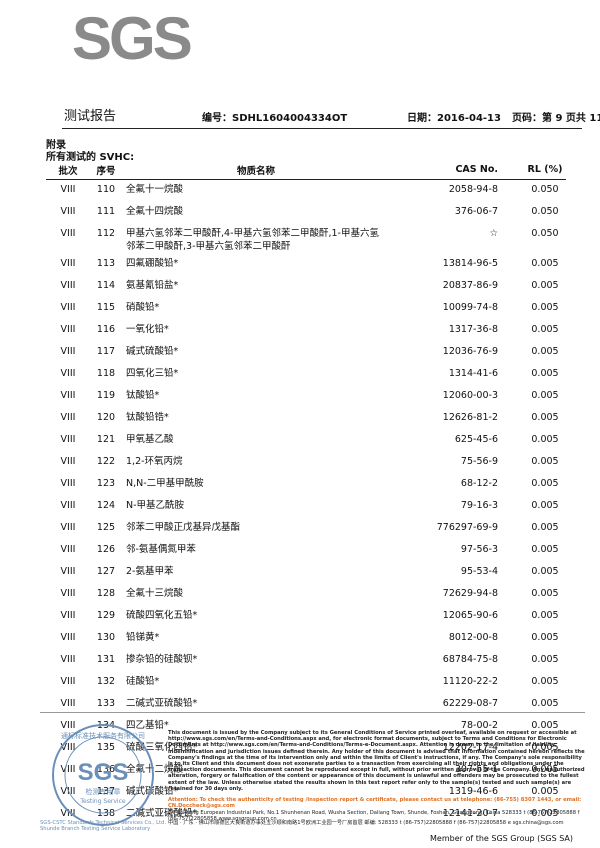  I want to click on column-header: RL (%), so click(545, 170).